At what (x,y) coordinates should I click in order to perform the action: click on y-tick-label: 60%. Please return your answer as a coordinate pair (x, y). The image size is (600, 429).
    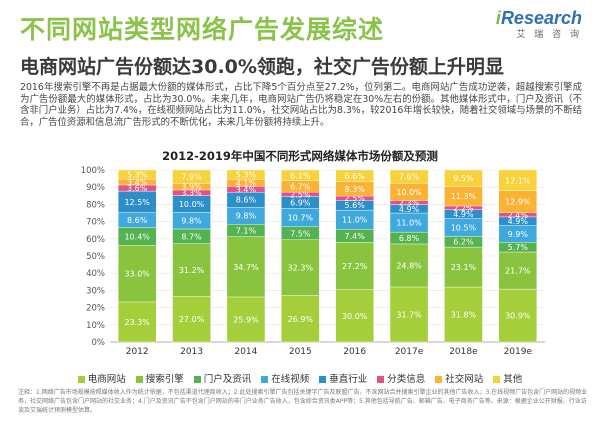
    Looking at the image, I should click on (95, 240).